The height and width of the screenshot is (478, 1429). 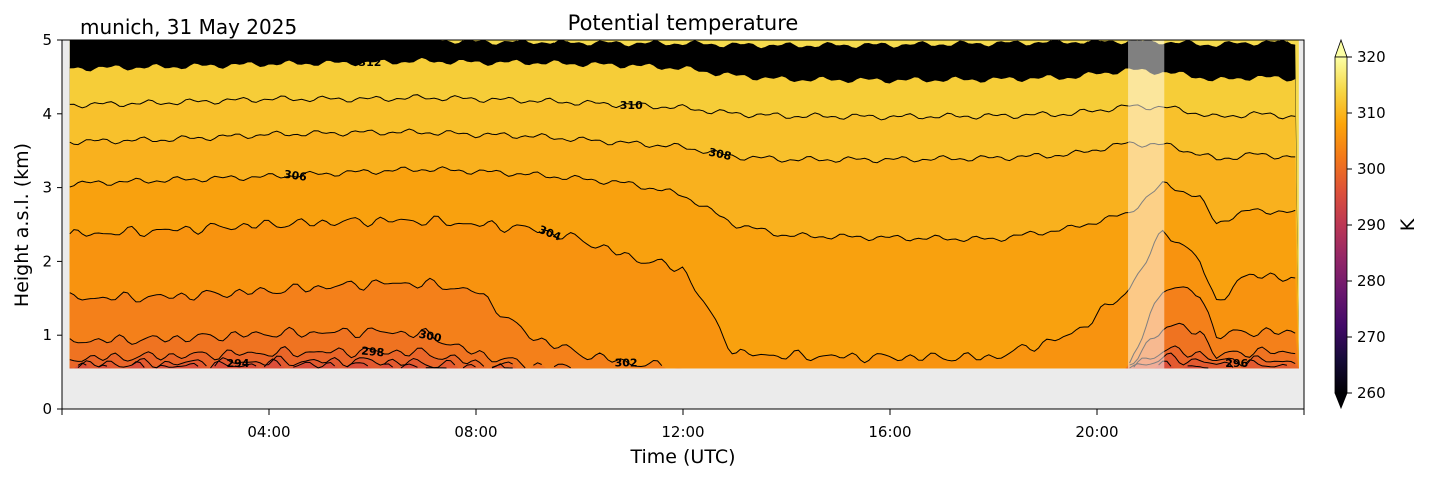 I want to click on contour-label-308: 308, so click(x=719, y=154).